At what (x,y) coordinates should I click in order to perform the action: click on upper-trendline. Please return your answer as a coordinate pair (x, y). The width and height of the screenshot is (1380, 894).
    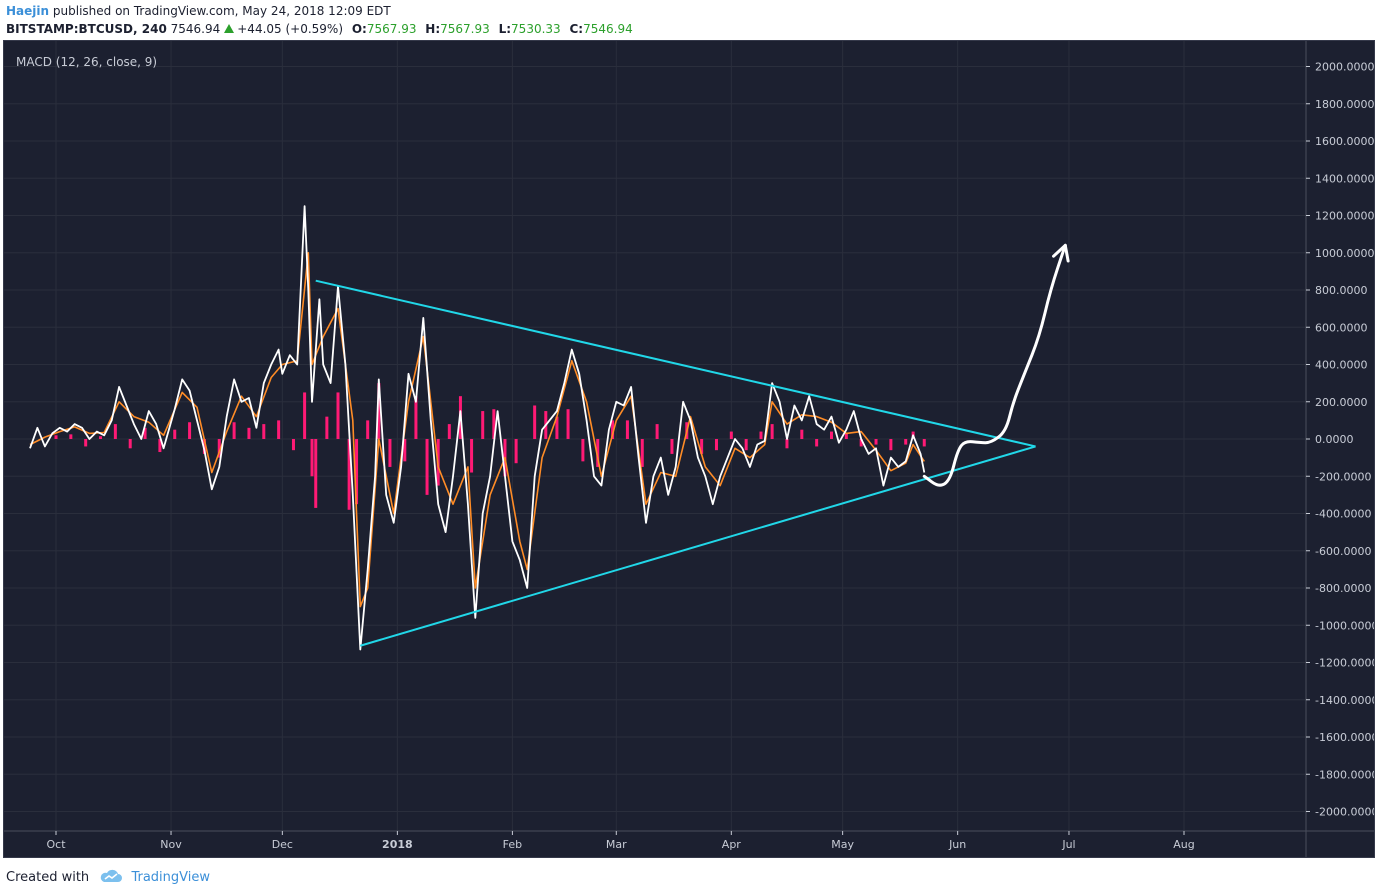
    Looking at the image, I should click on (675, 363).